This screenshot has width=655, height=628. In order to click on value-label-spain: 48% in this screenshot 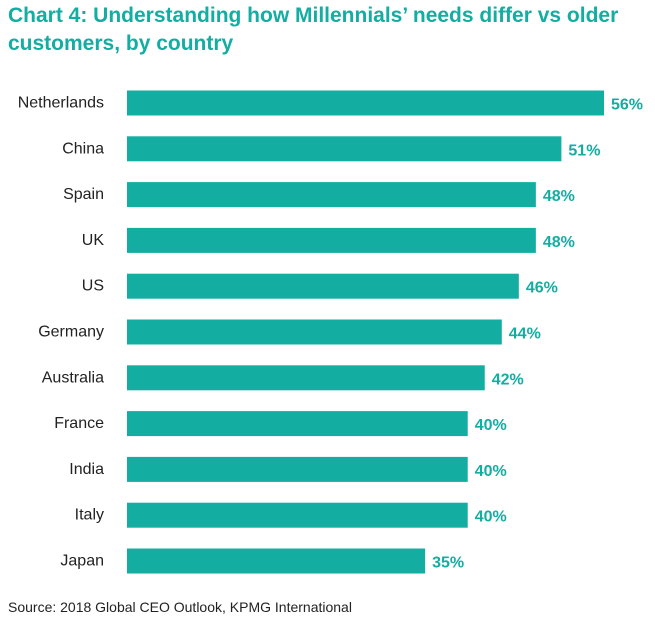, I will do `click(559, 196)`.